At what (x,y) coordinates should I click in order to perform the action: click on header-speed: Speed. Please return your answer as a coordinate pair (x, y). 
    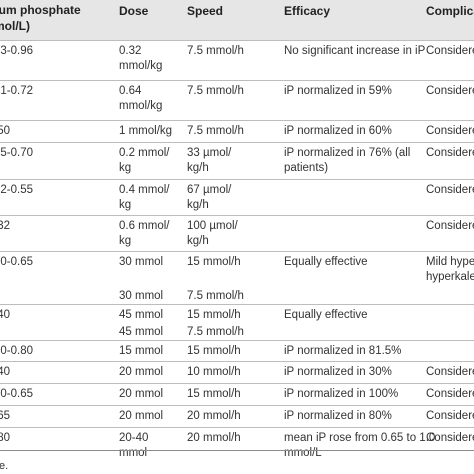
    Looking at the image, I should click on (205, 11).